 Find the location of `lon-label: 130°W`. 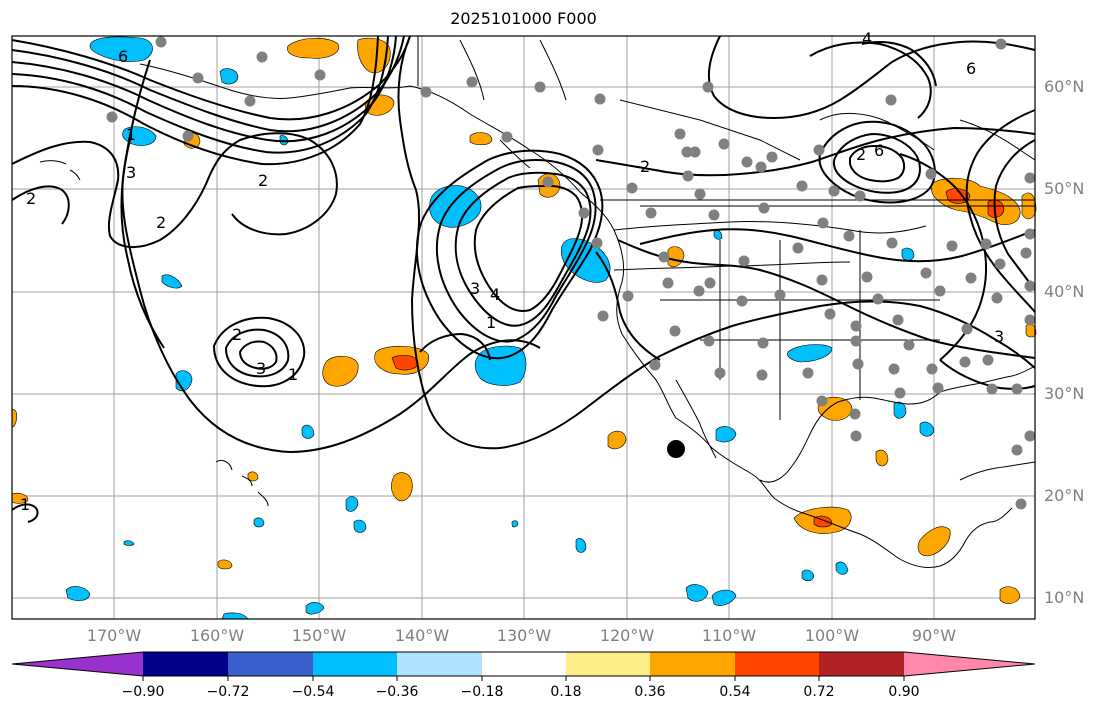

lon-label: 130°W is located at coordinates (524, 635).